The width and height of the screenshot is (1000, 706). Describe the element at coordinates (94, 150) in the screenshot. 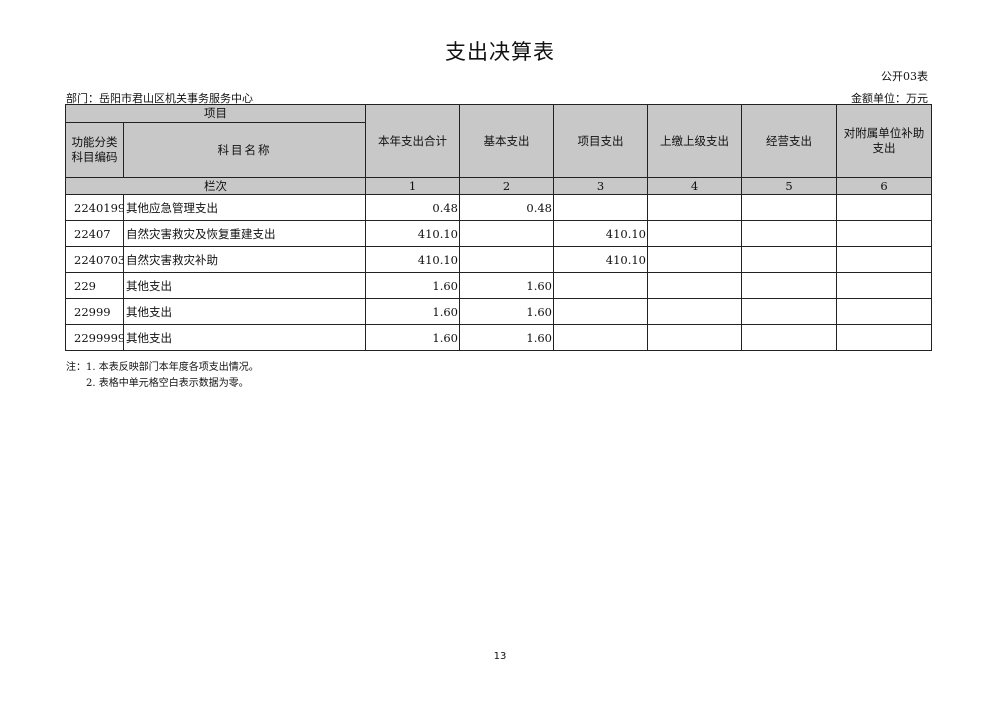

I see `header-code: 功能分类科目编码` at that location.